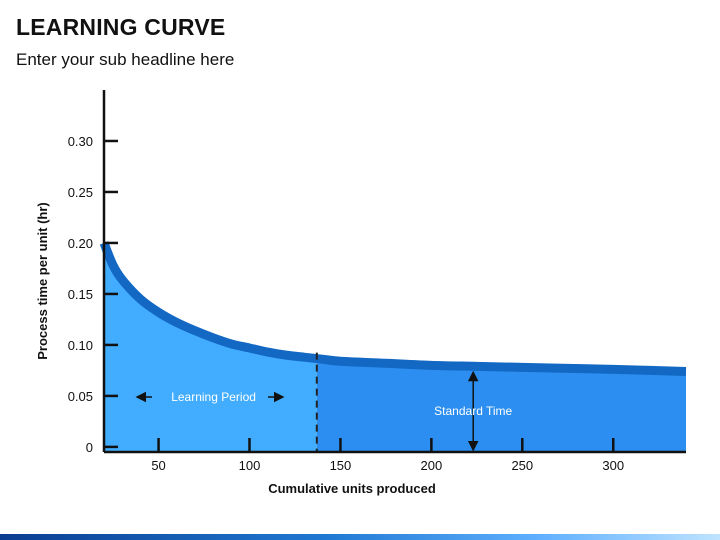 The width and height of the screenshot is (720, 540). Describe the element at coordinates (80, 192) in the screenshot. I see `y-tick-label: 0.25` at that location.